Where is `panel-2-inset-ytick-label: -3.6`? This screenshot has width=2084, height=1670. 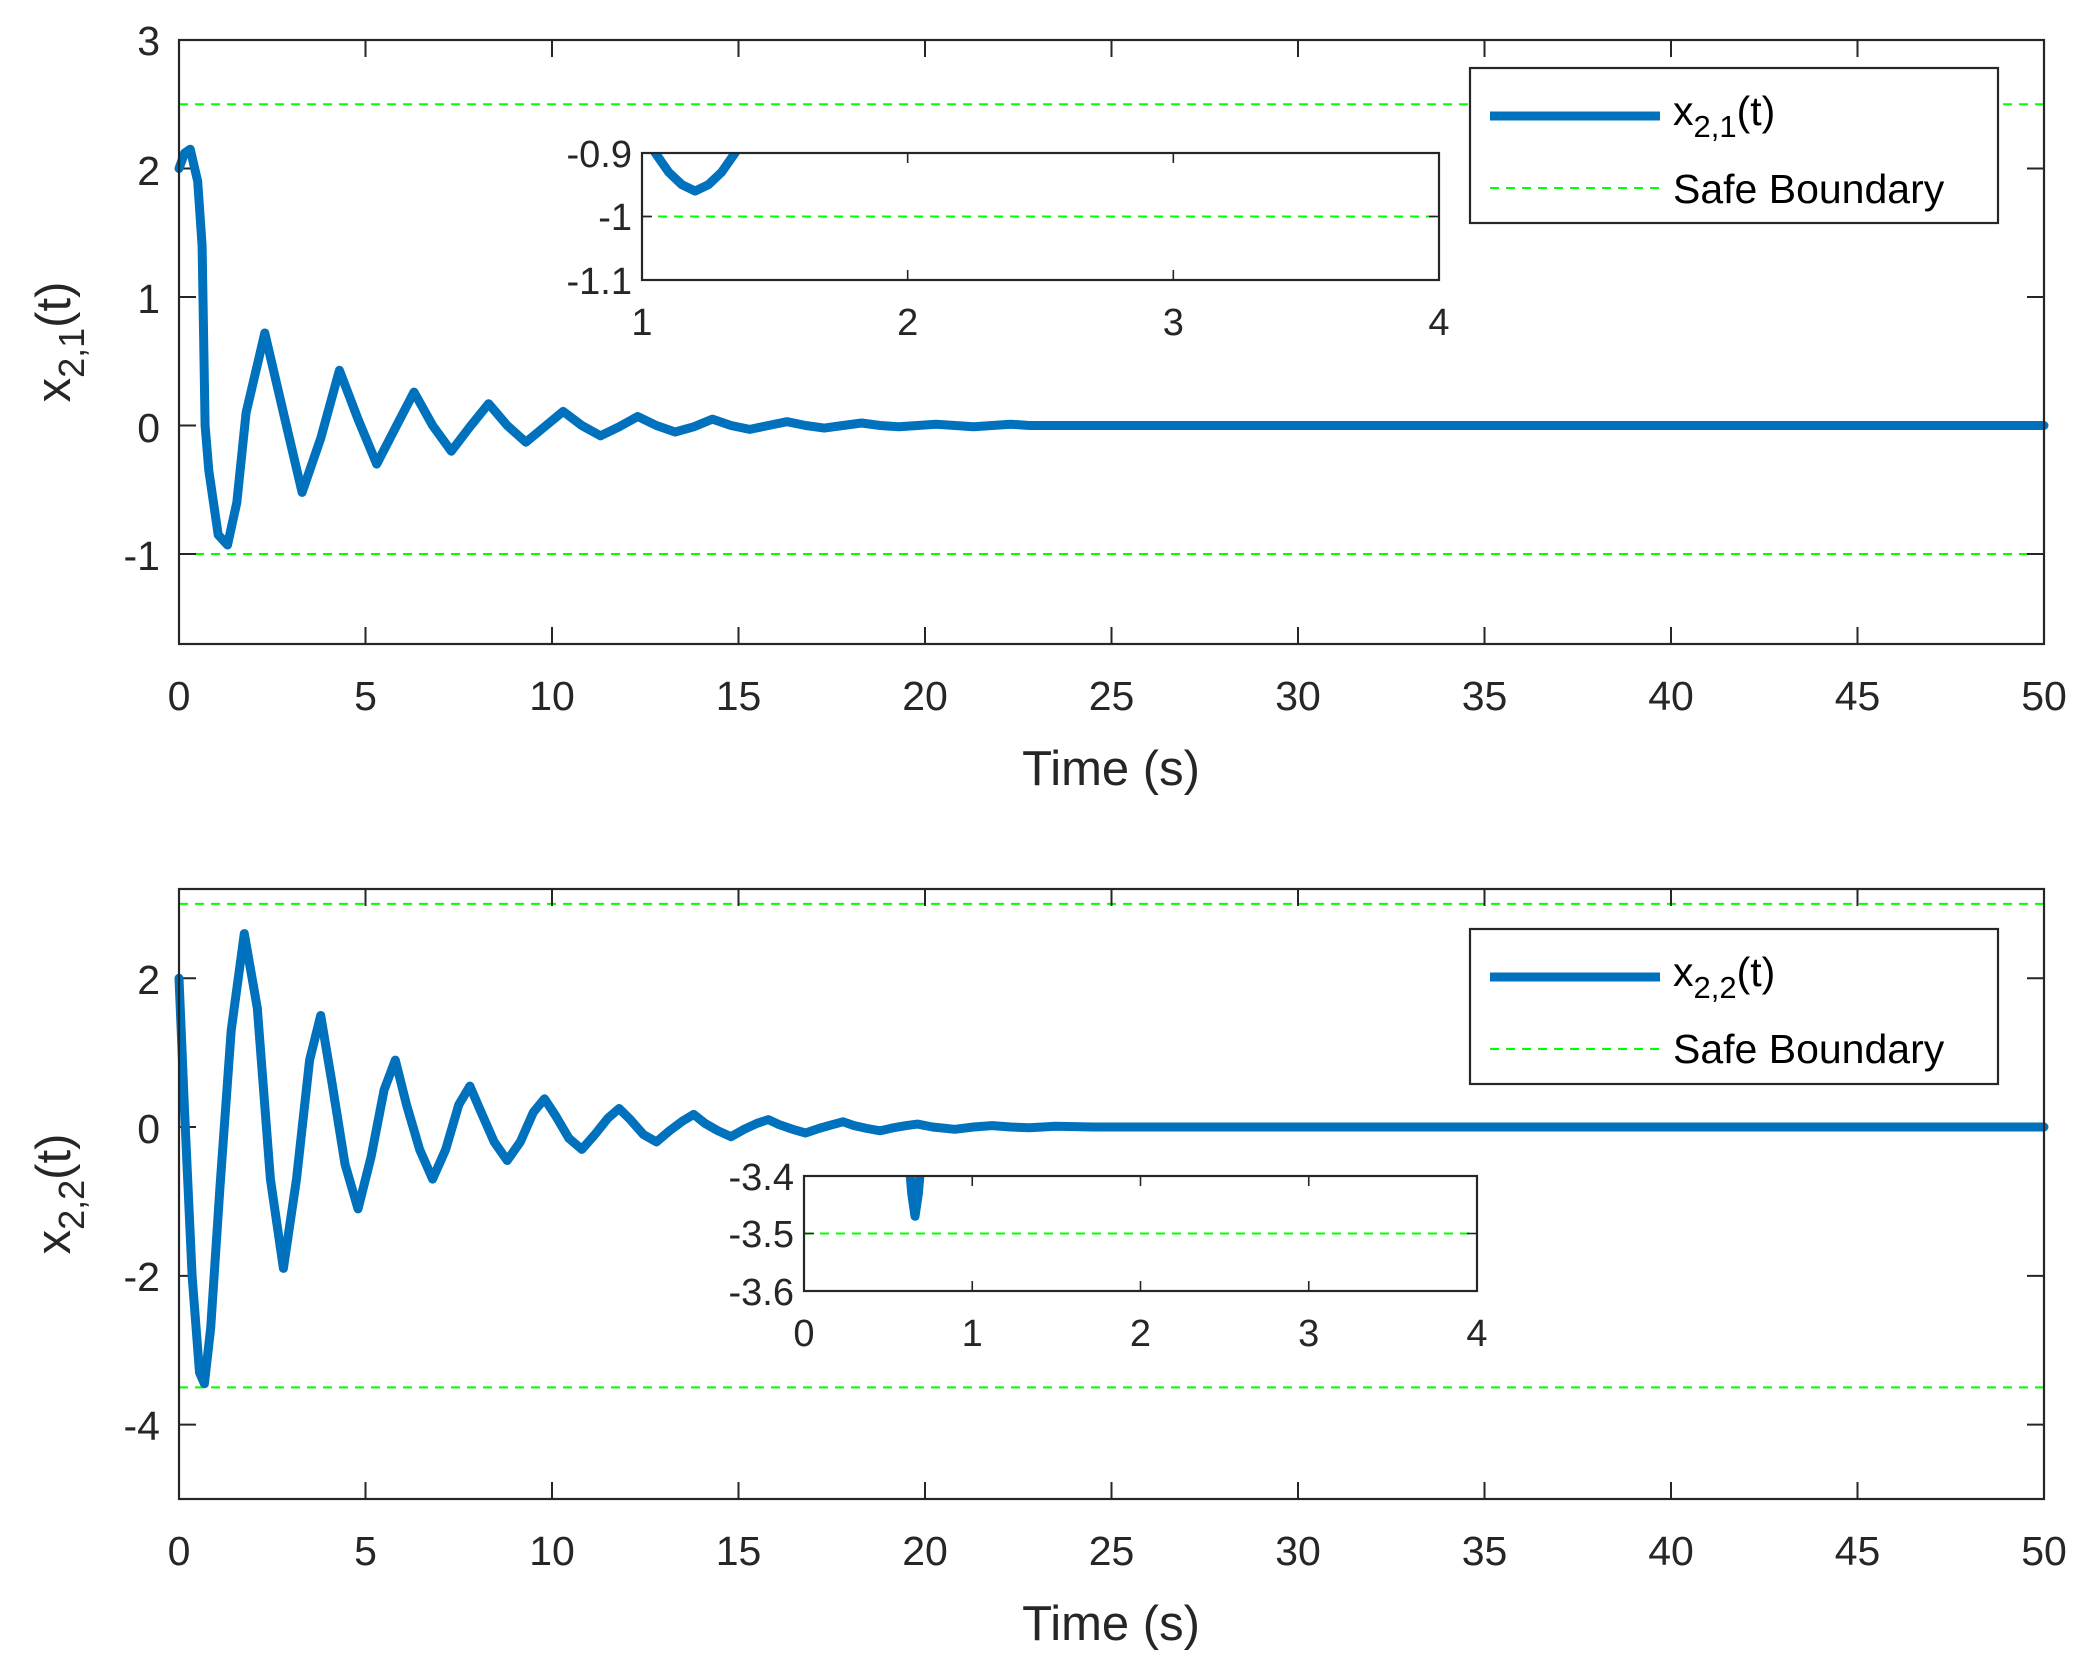
panel-2-inset-ytick-label: -3.6 is located at coordinates (761, 1293).